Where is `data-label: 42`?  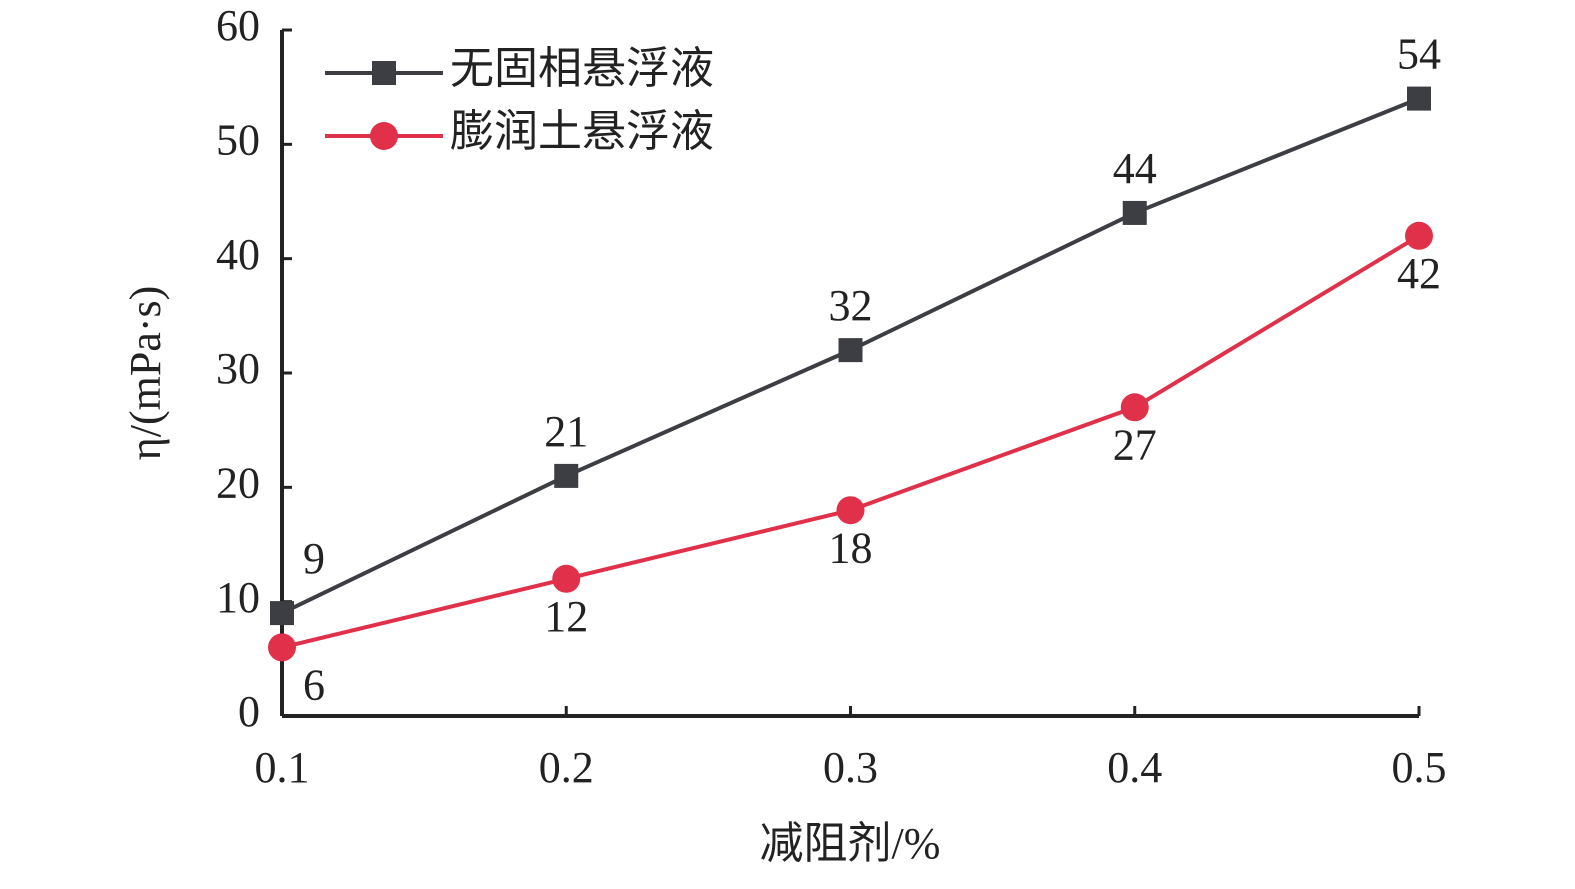
data-label: 42 is located at coordinates (1419, 273).